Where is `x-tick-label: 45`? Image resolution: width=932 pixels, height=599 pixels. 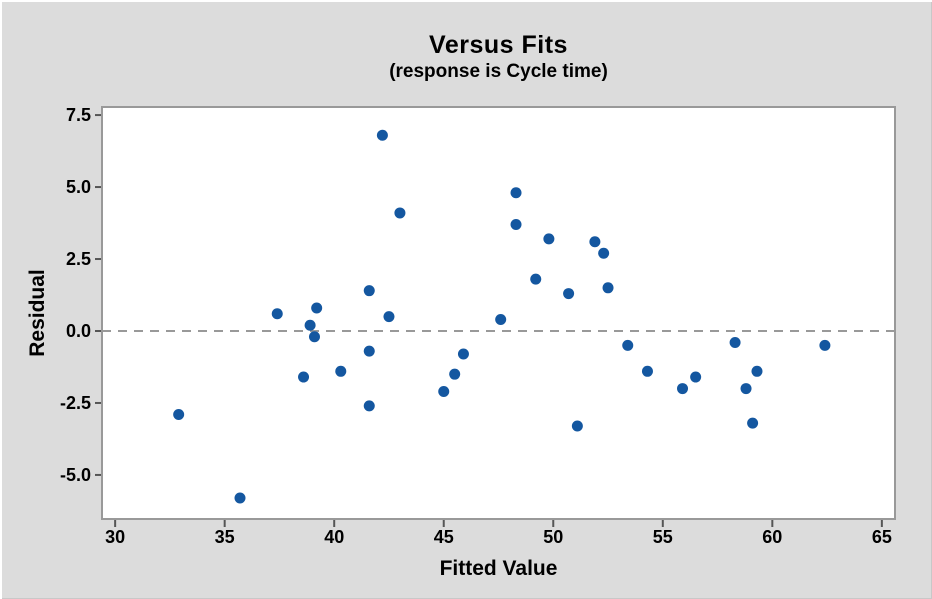
x-tick-label: 45 is located at coordinates (444, 537).